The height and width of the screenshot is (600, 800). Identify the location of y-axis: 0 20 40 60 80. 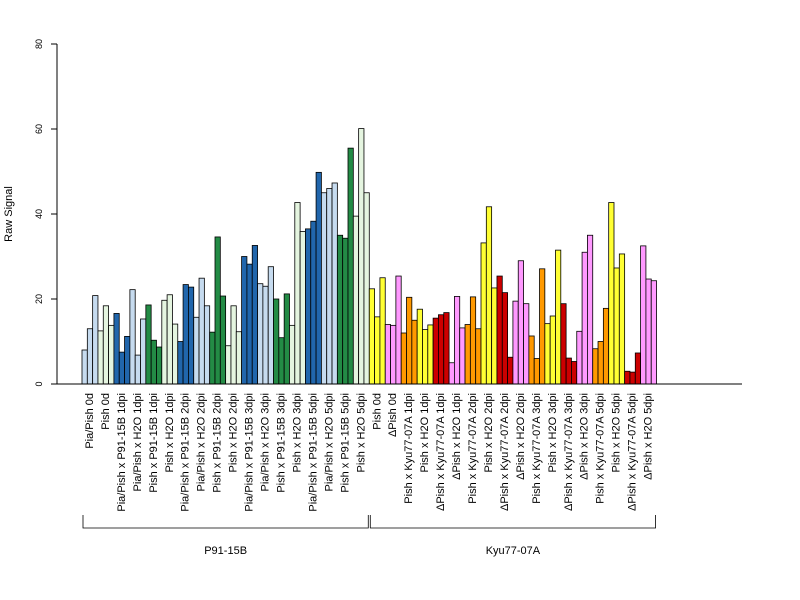
(46, 213).